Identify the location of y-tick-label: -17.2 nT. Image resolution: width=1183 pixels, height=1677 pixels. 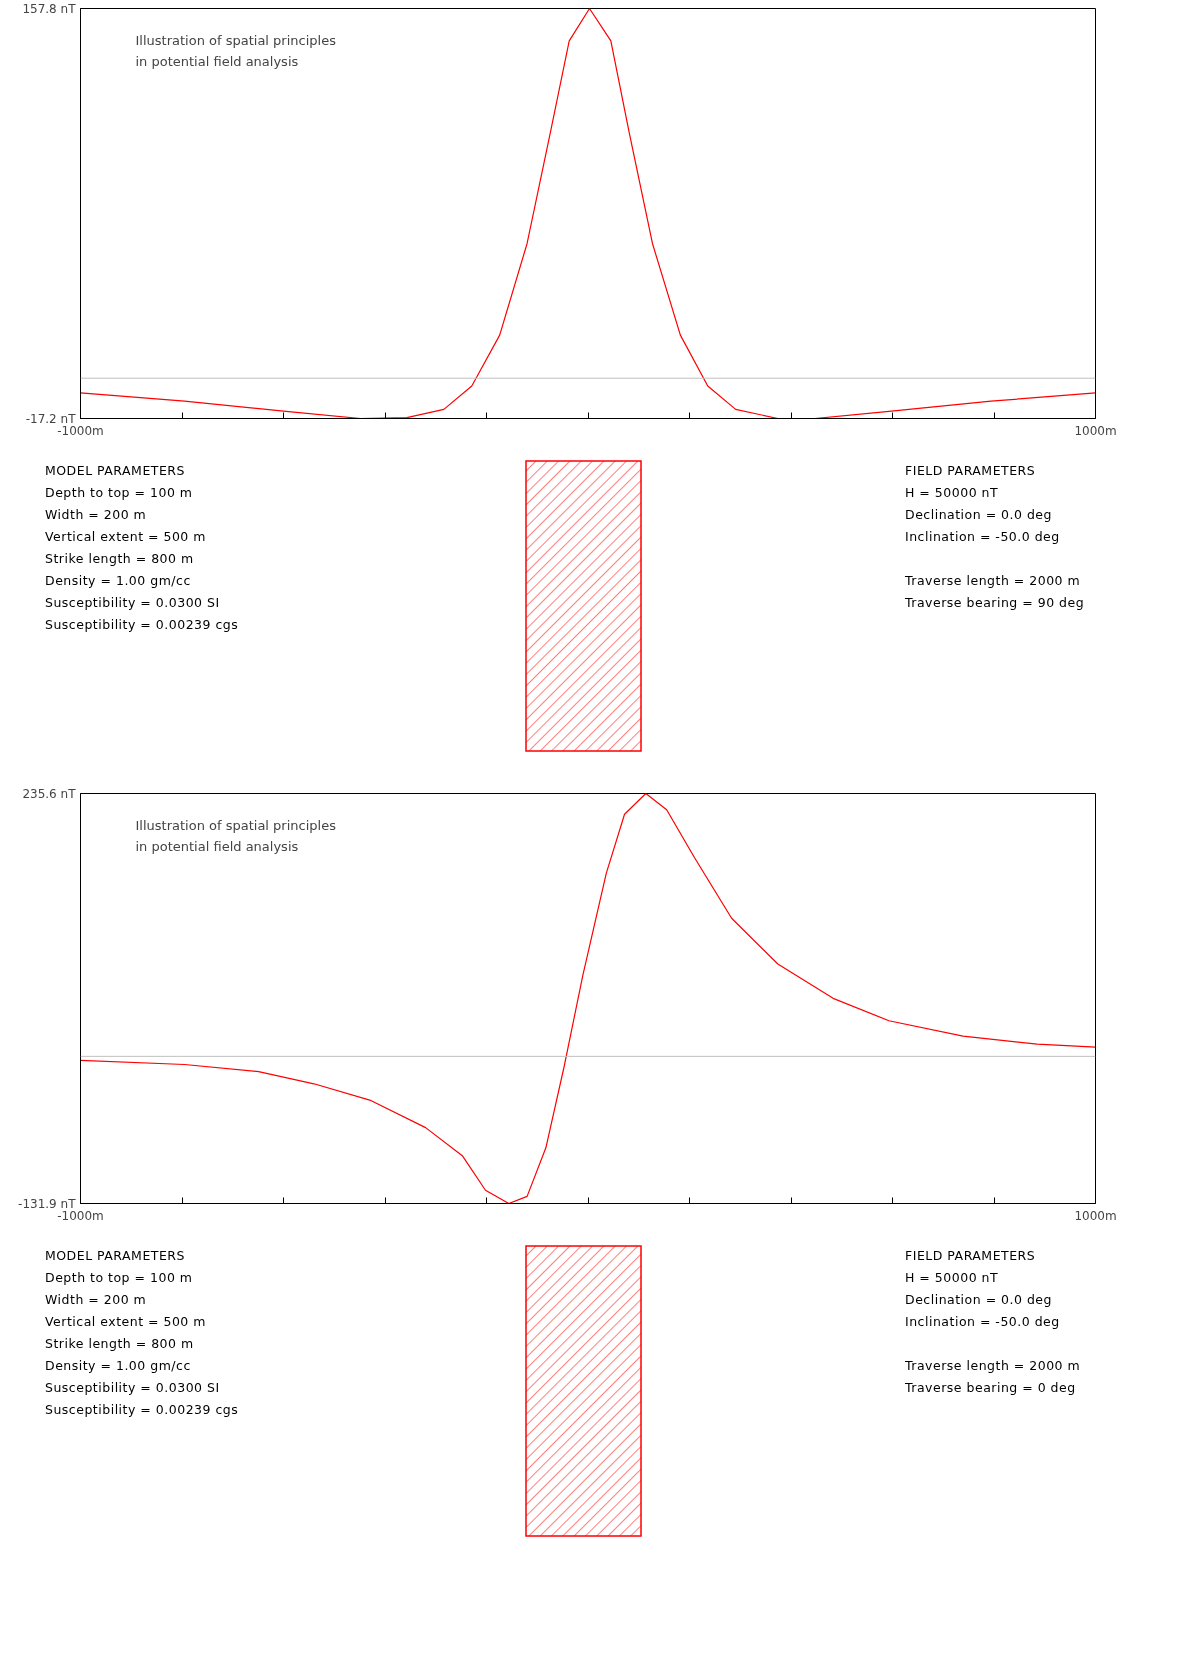
(51, 418).